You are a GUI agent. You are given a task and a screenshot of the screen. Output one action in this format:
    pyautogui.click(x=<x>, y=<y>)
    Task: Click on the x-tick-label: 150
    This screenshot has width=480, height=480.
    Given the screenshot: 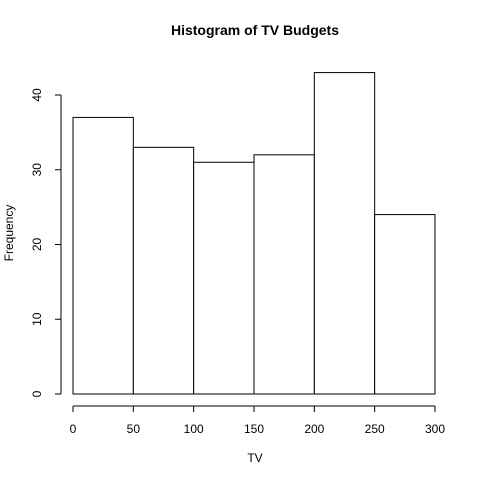 What is the action you would take?
    pyautogui.click(x=254, y=429)
    